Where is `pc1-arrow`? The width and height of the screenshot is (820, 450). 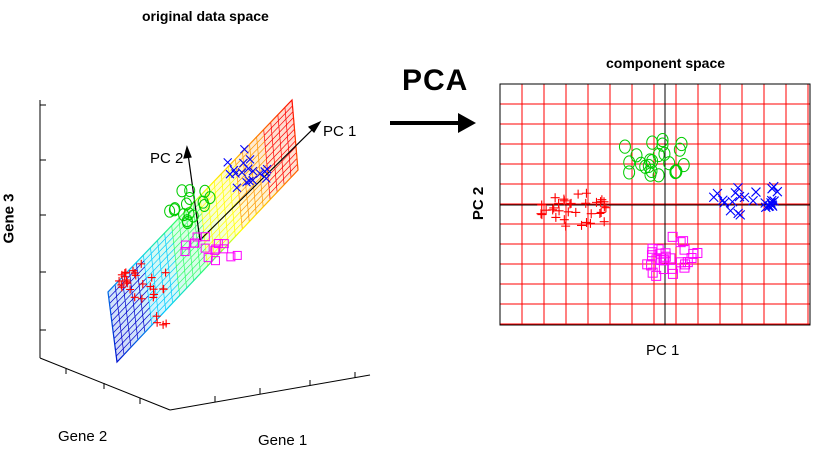 pc1-arrow is located at coordinates (258, 183).